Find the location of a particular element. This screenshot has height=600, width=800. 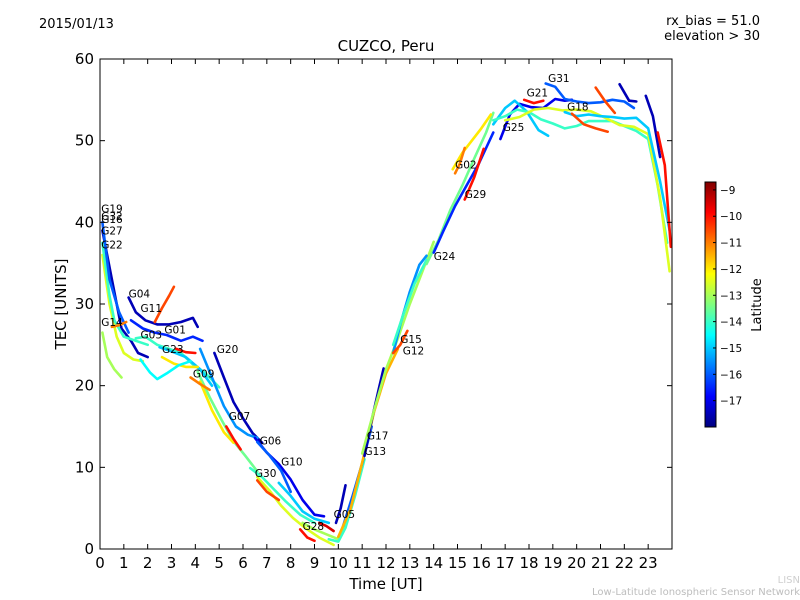

x-tick-label: 12 is located at coordinates (385, 563).